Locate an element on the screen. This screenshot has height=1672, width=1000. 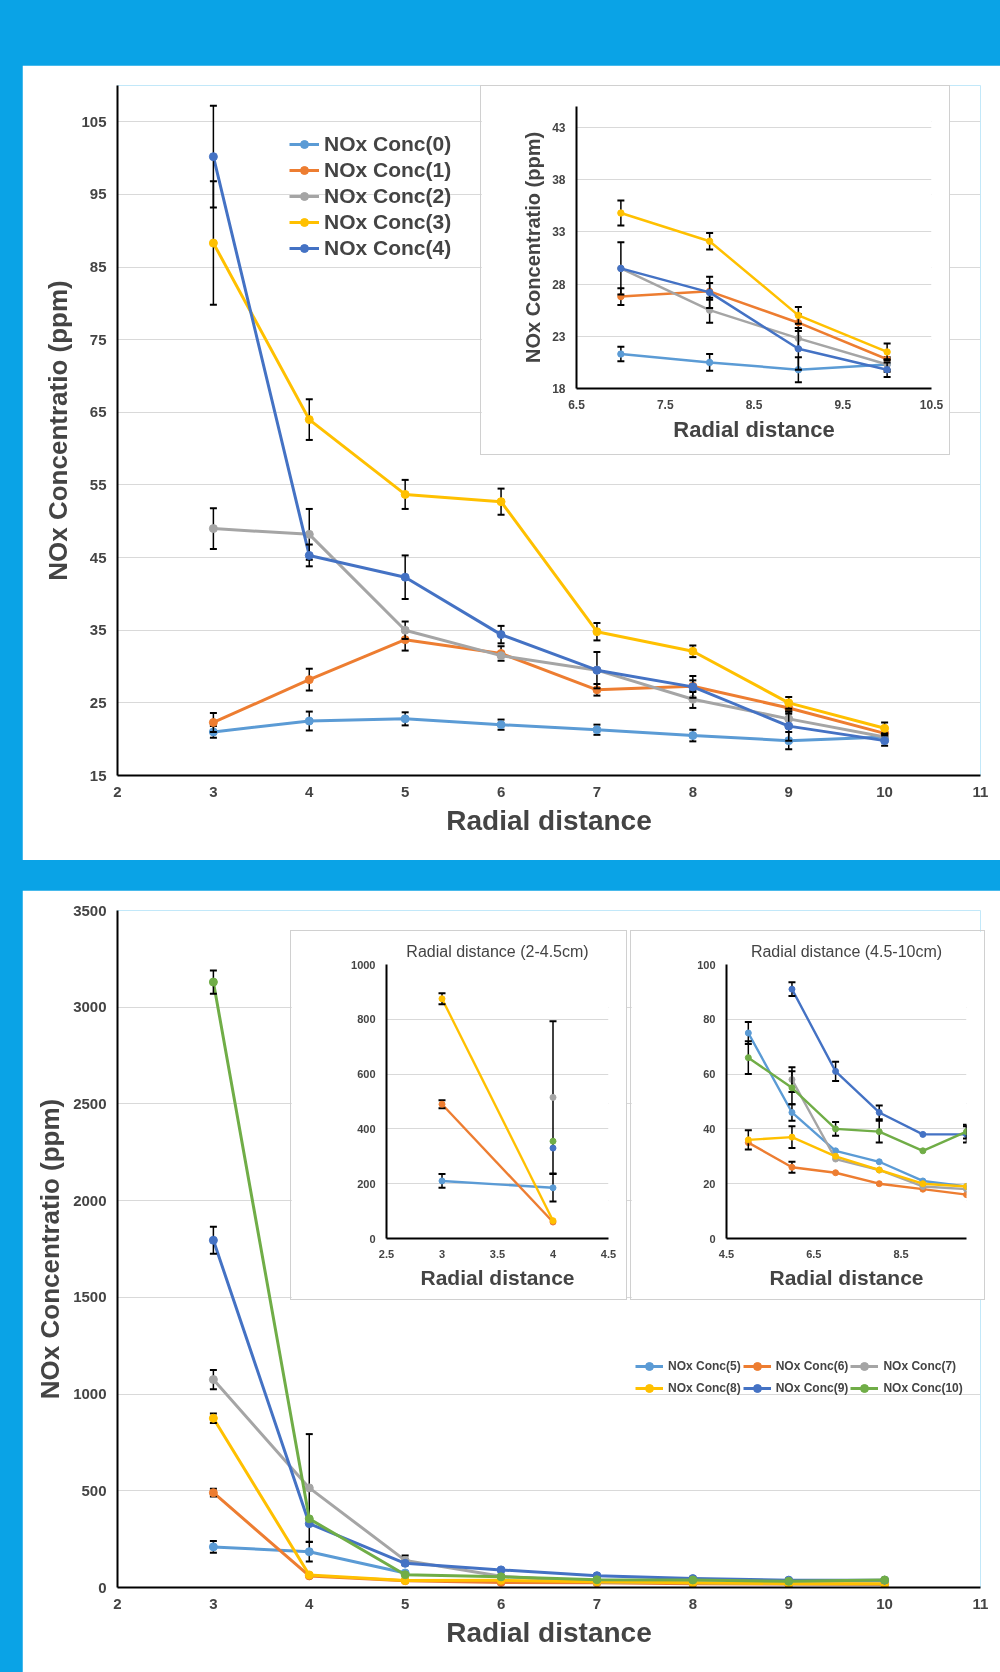
y-tick-label: 28 is located at coordinates (559, 284).